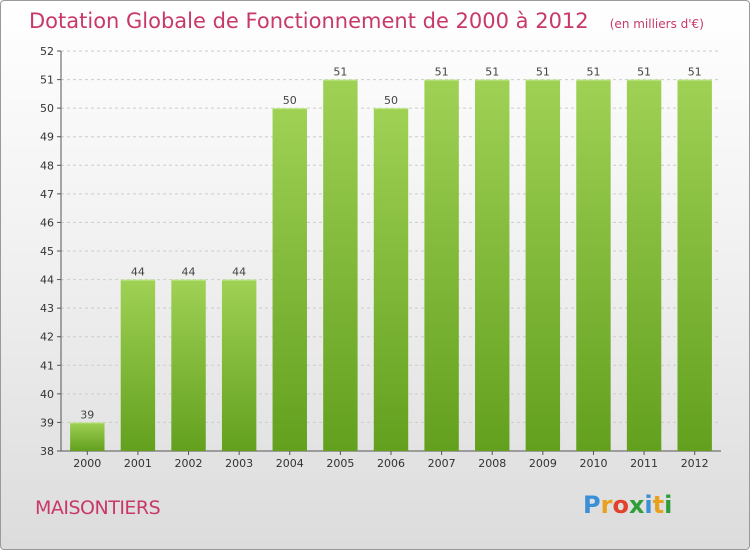 This screenshot has width=750, height=550. I want to click on y-tick-label: 40, so click(47, 394).